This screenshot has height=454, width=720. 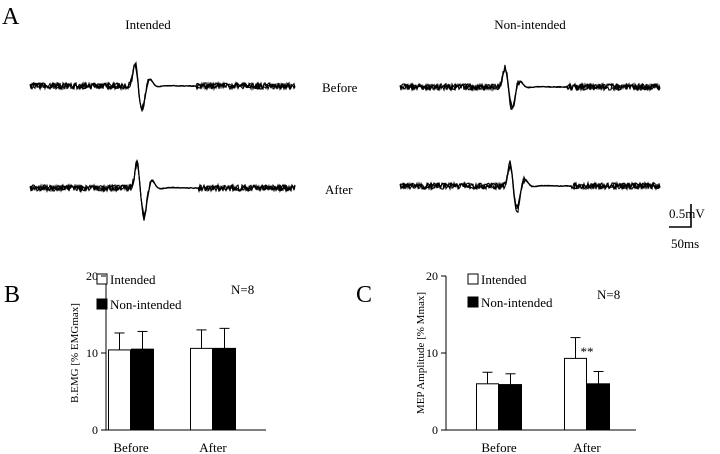 What do you see at coordinates (339, 189) in the screenshot?
I see `trace-row-after: After` at bounding box center [339, 189].